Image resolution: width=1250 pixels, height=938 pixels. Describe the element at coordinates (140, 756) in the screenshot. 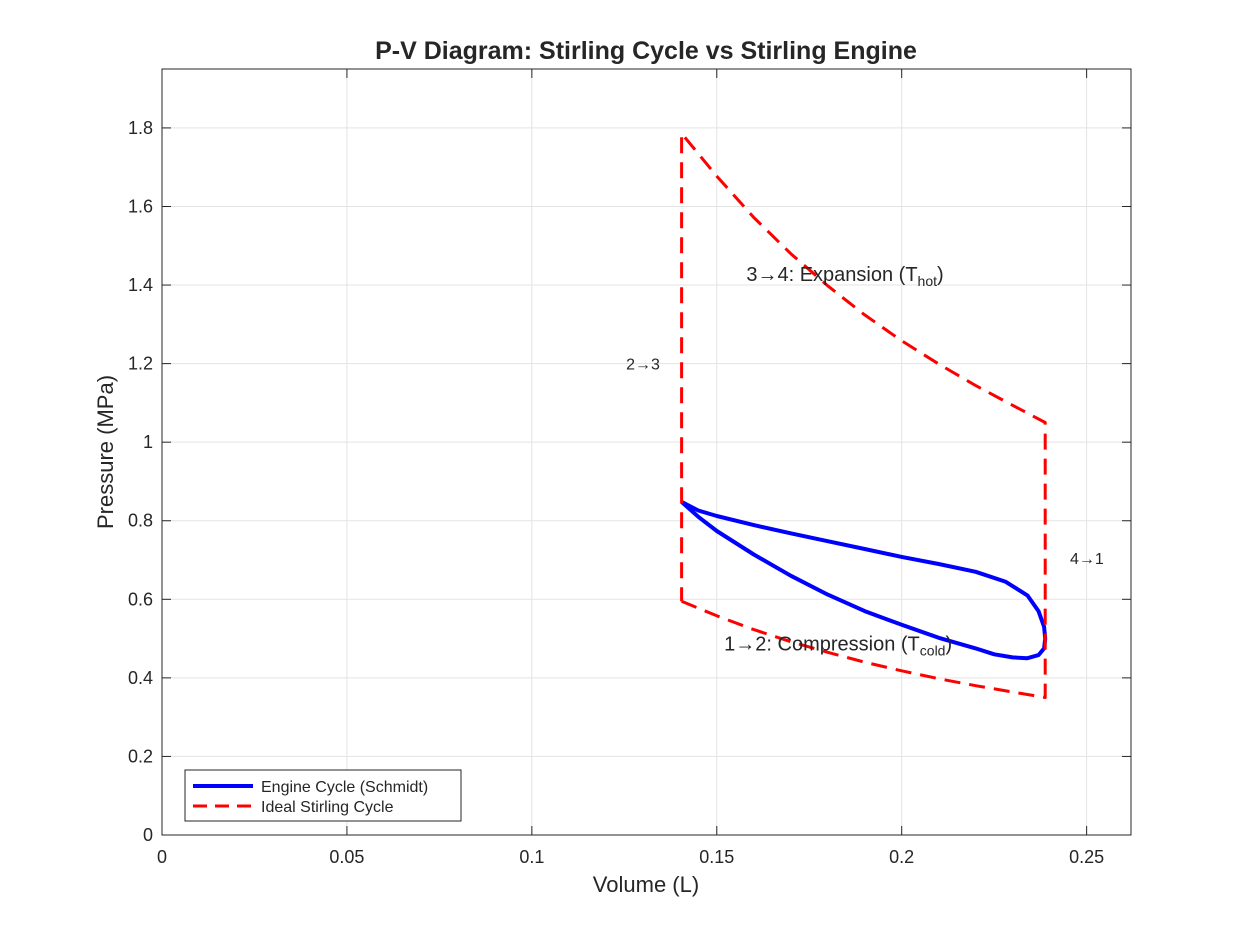

I see `y-tick-label: 0.2` at that location.